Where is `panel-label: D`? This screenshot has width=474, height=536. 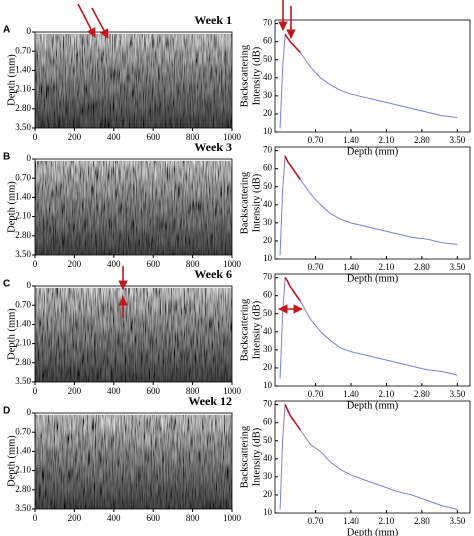 panel-label: D is located at coordinates (6, 411).